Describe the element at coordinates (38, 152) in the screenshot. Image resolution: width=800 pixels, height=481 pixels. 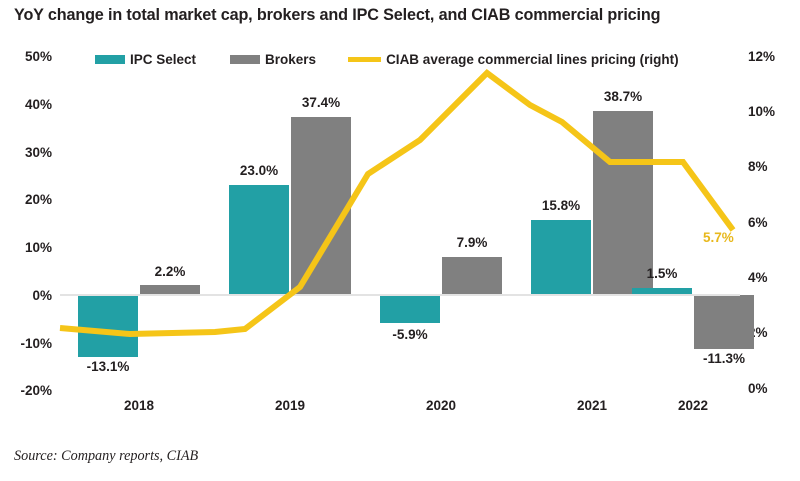
I see `y-axis-left-tick-30: 30%` at that location.